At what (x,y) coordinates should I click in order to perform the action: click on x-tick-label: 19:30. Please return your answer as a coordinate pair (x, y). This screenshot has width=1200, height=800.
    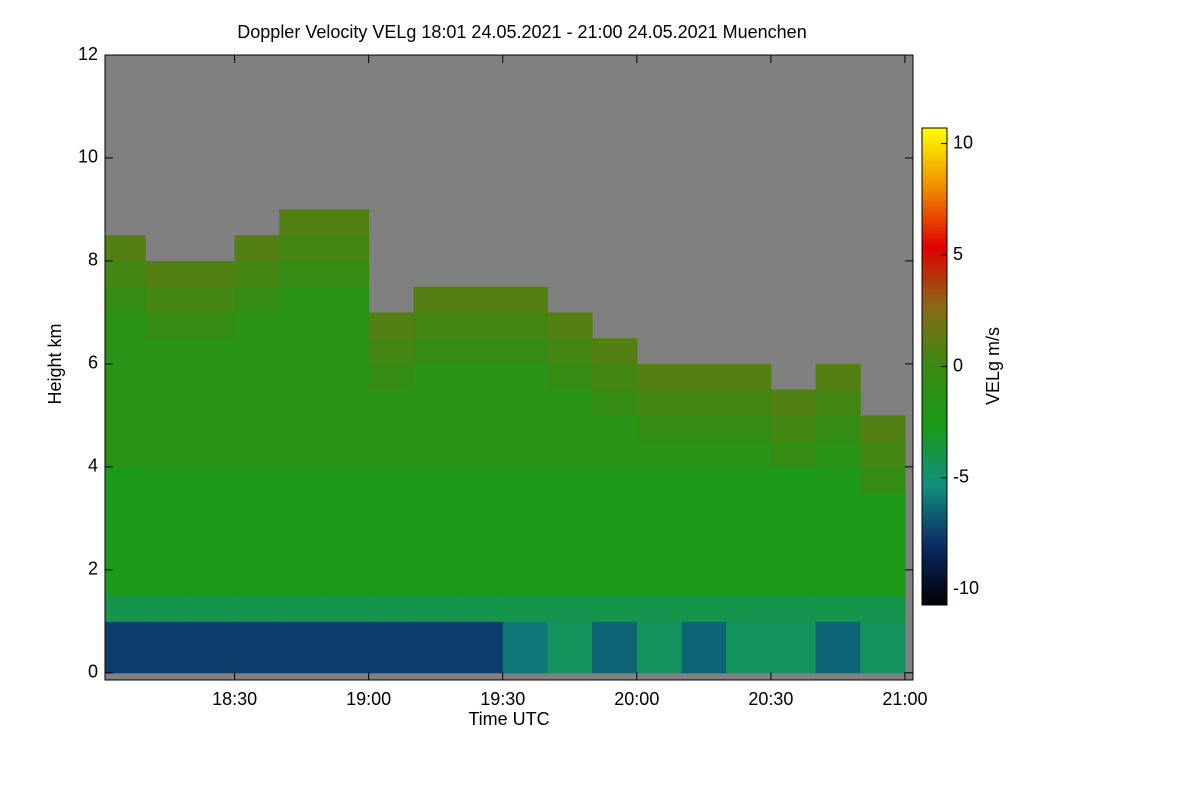
    Looking at the image, I should click on (502, 699).